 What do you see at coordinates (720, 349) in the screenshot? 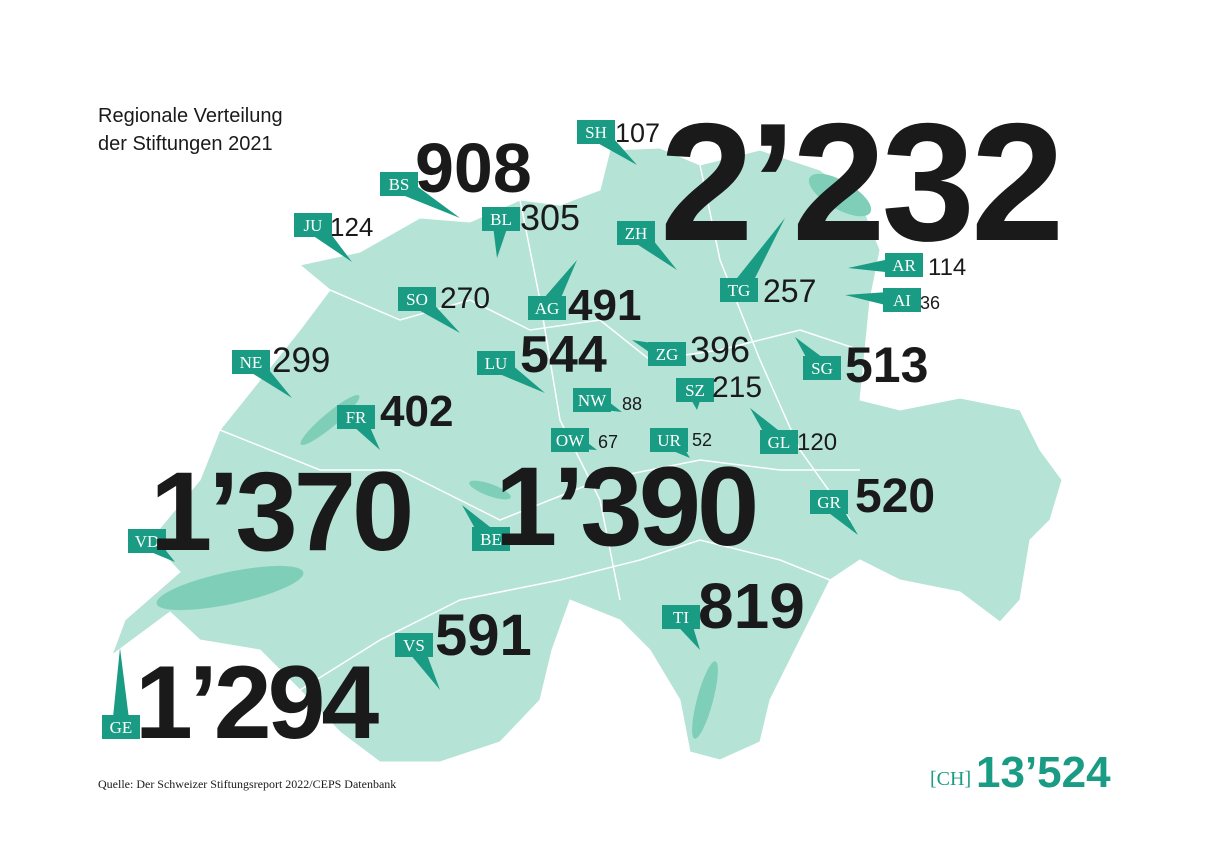
I see `canton-value: 396` at bounding box center [720, 349].